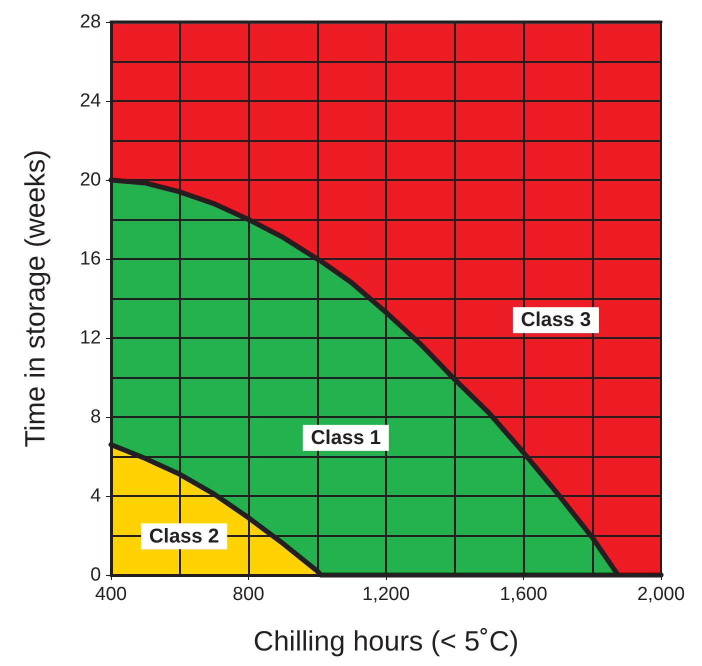 This screenshot has width=702, height=666. What do you see at coordinates (35, 299) in the screenshot?
I see `y-axis-title: Time in storage (weeks)` at bounding box center [35, 299].